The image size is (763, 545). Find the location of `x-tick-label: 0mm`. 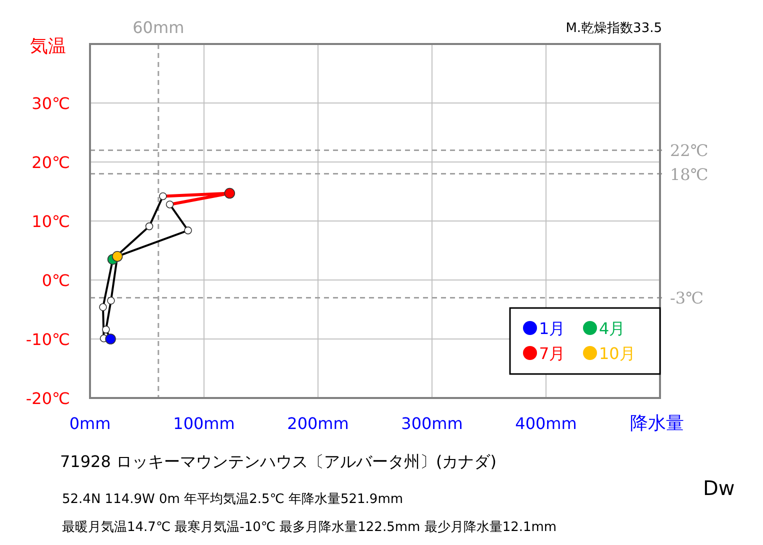

x-tick-label: 0mm is located at coordinates (90, 423).